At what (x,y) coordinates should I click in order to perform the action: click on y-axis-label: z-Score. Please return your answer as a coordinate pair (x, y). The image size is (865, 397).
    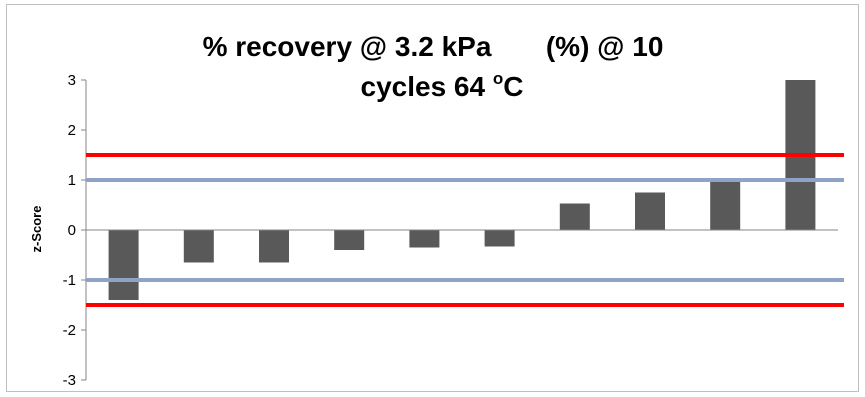
    Looking at the image, I should click on (36, 229).